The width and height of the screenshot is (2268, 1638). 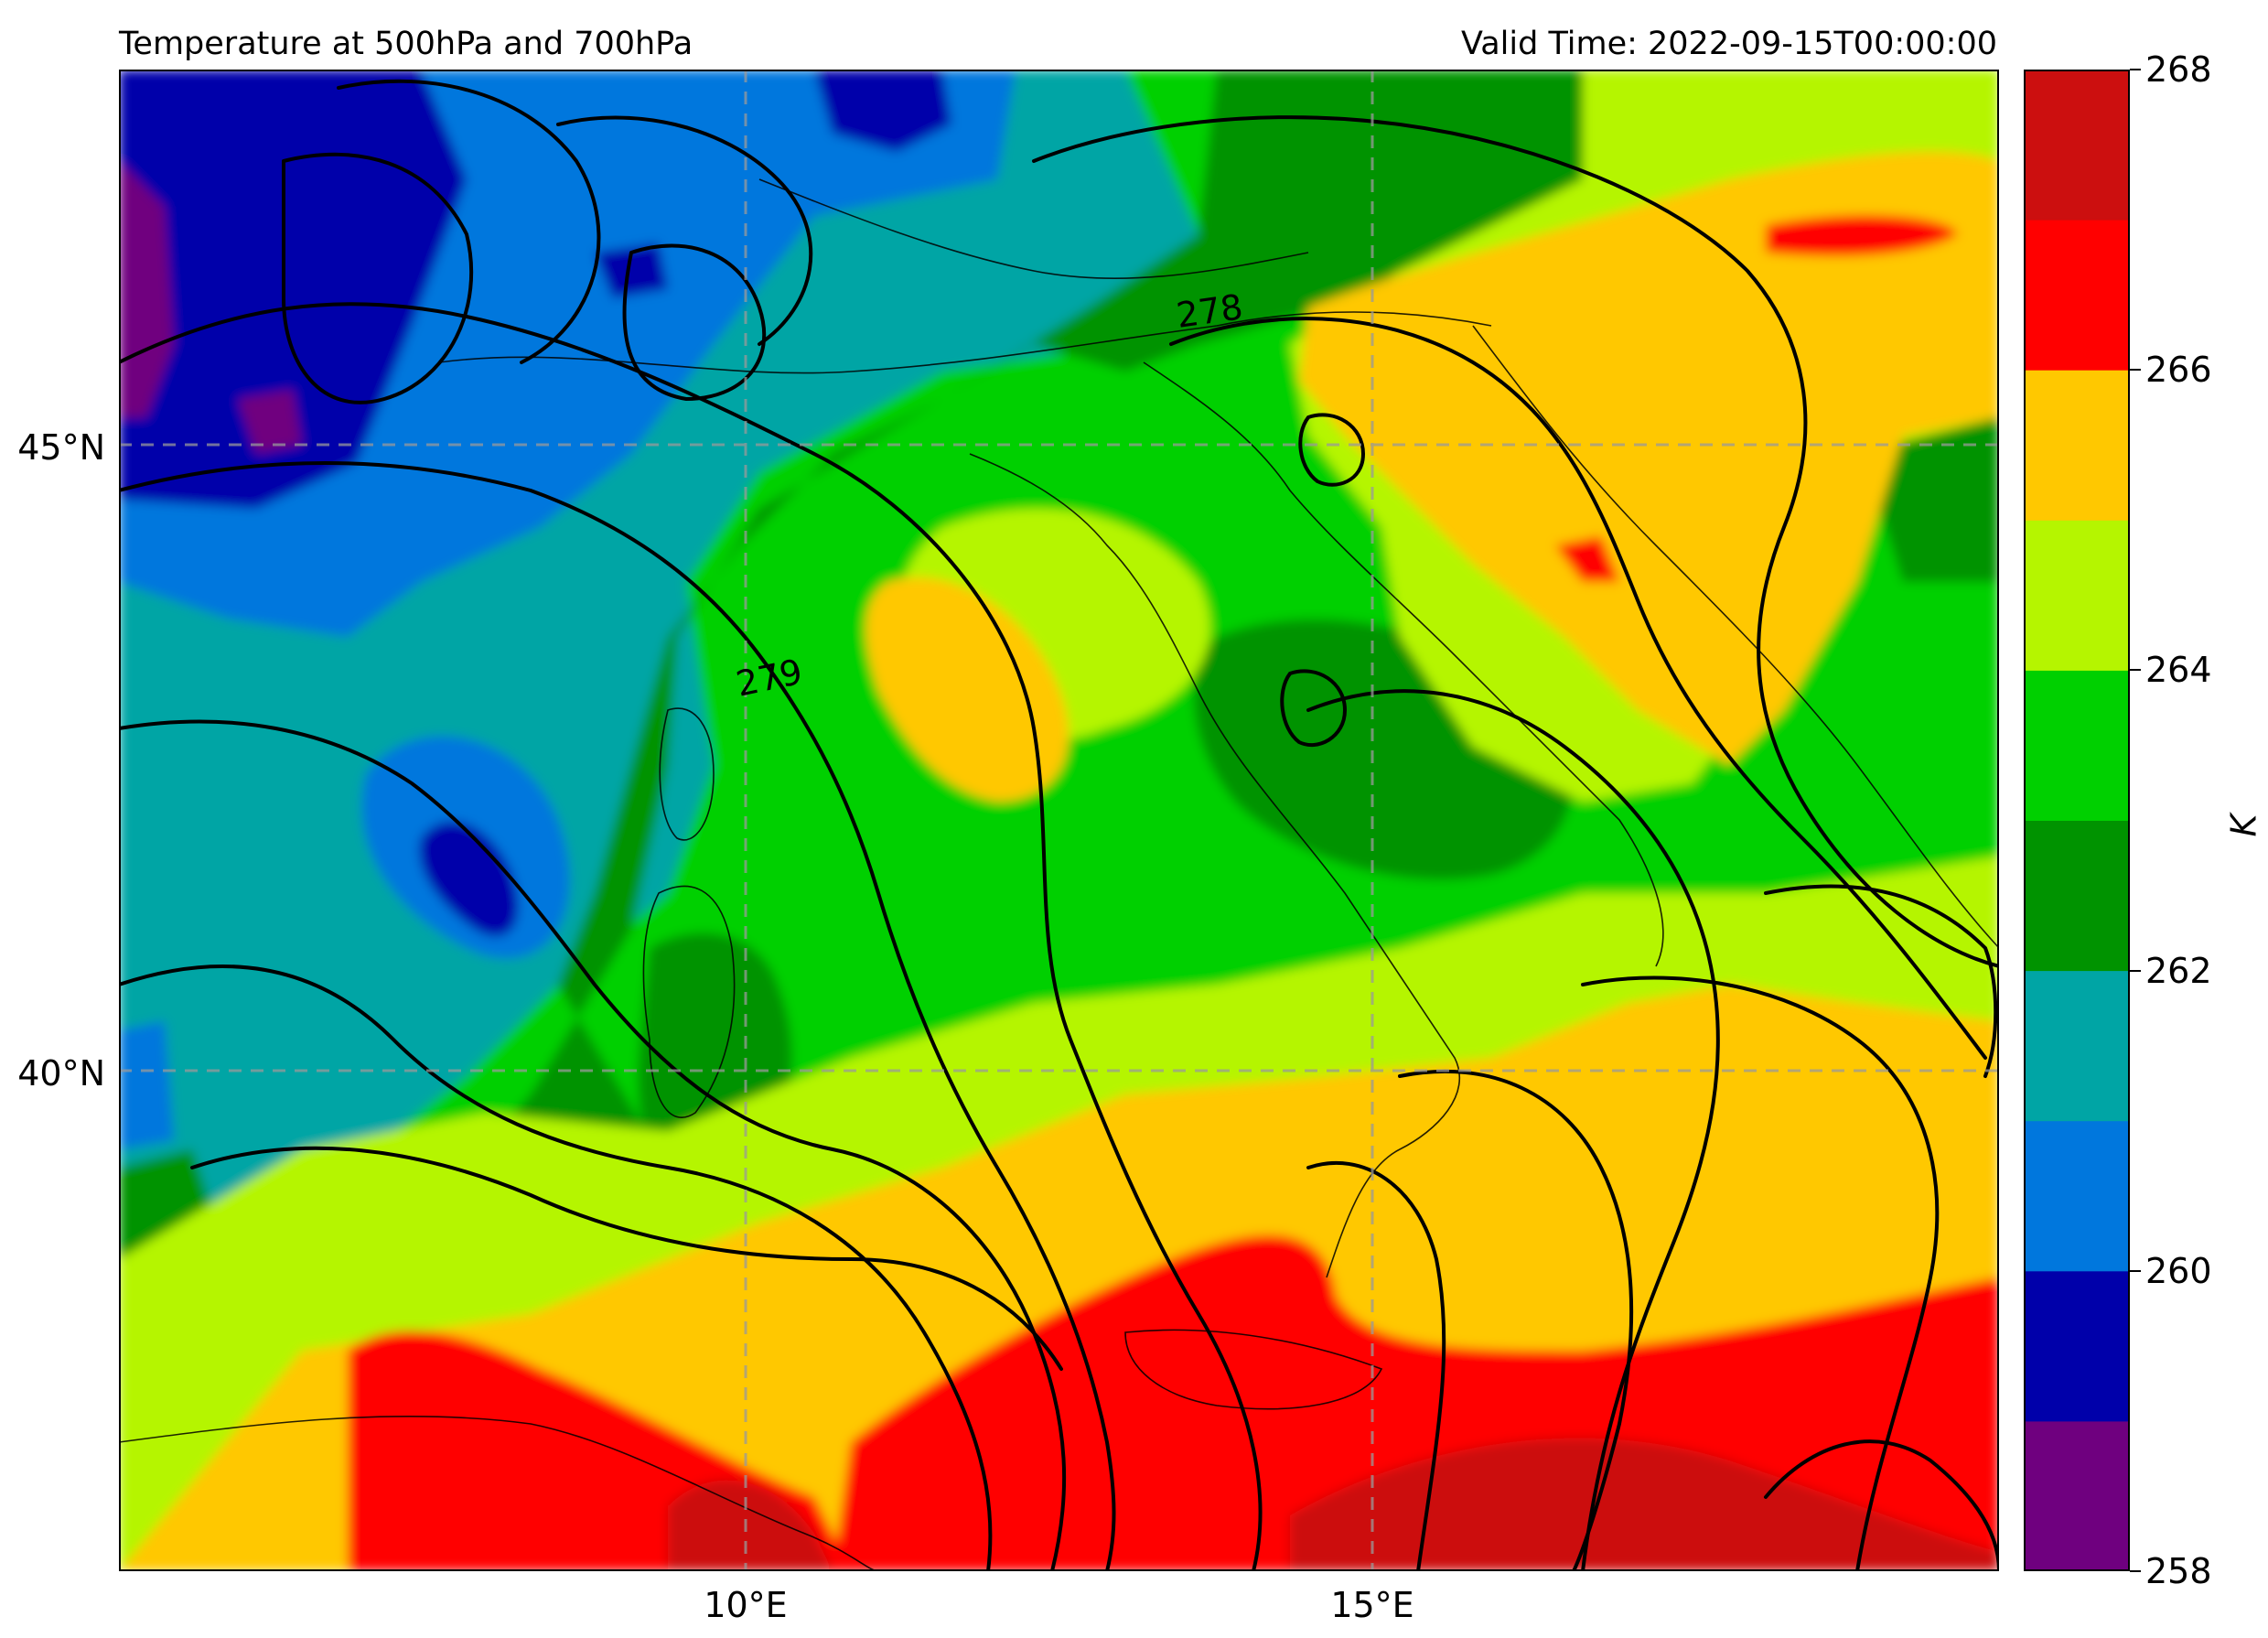 I want to click on contour-label-278: 278, so click(x=1209, y=311).